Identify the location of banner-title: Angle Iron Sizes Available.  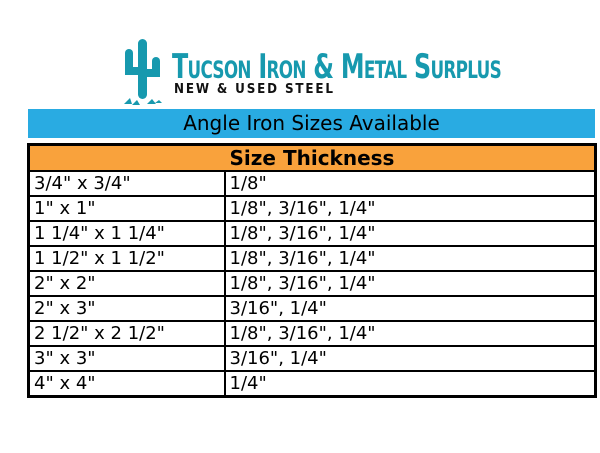
(311, 123).